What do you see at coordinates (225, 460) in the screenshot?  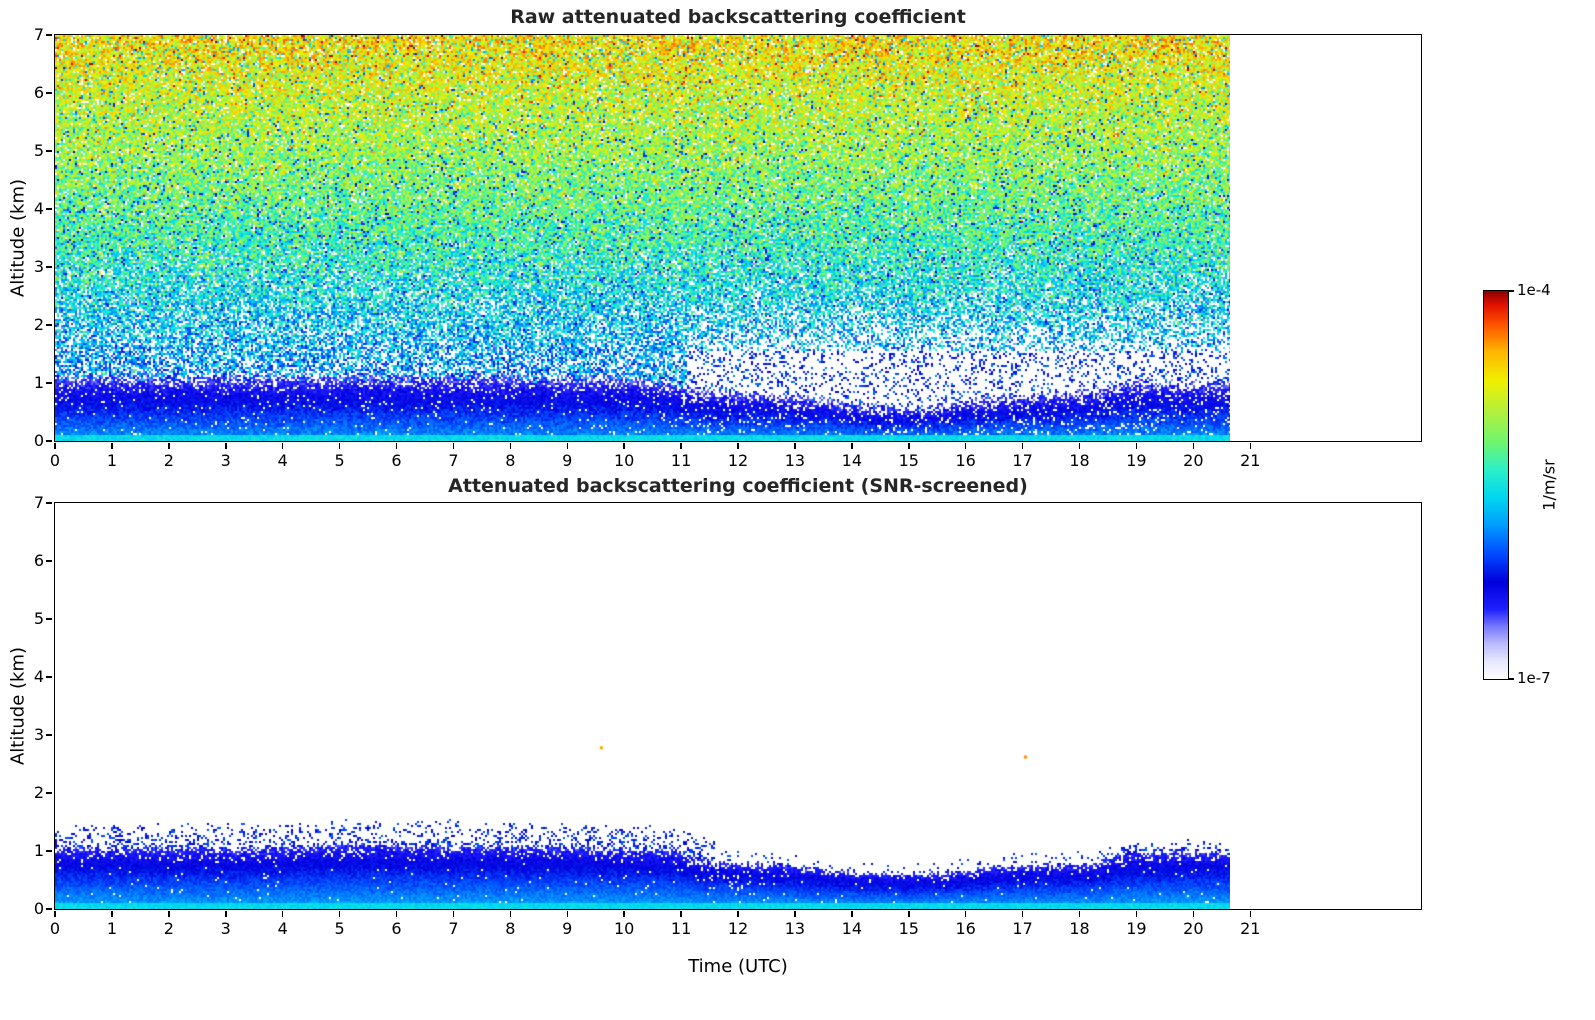 I see `x-tick-label: 3` at bounding box center [225, 460].